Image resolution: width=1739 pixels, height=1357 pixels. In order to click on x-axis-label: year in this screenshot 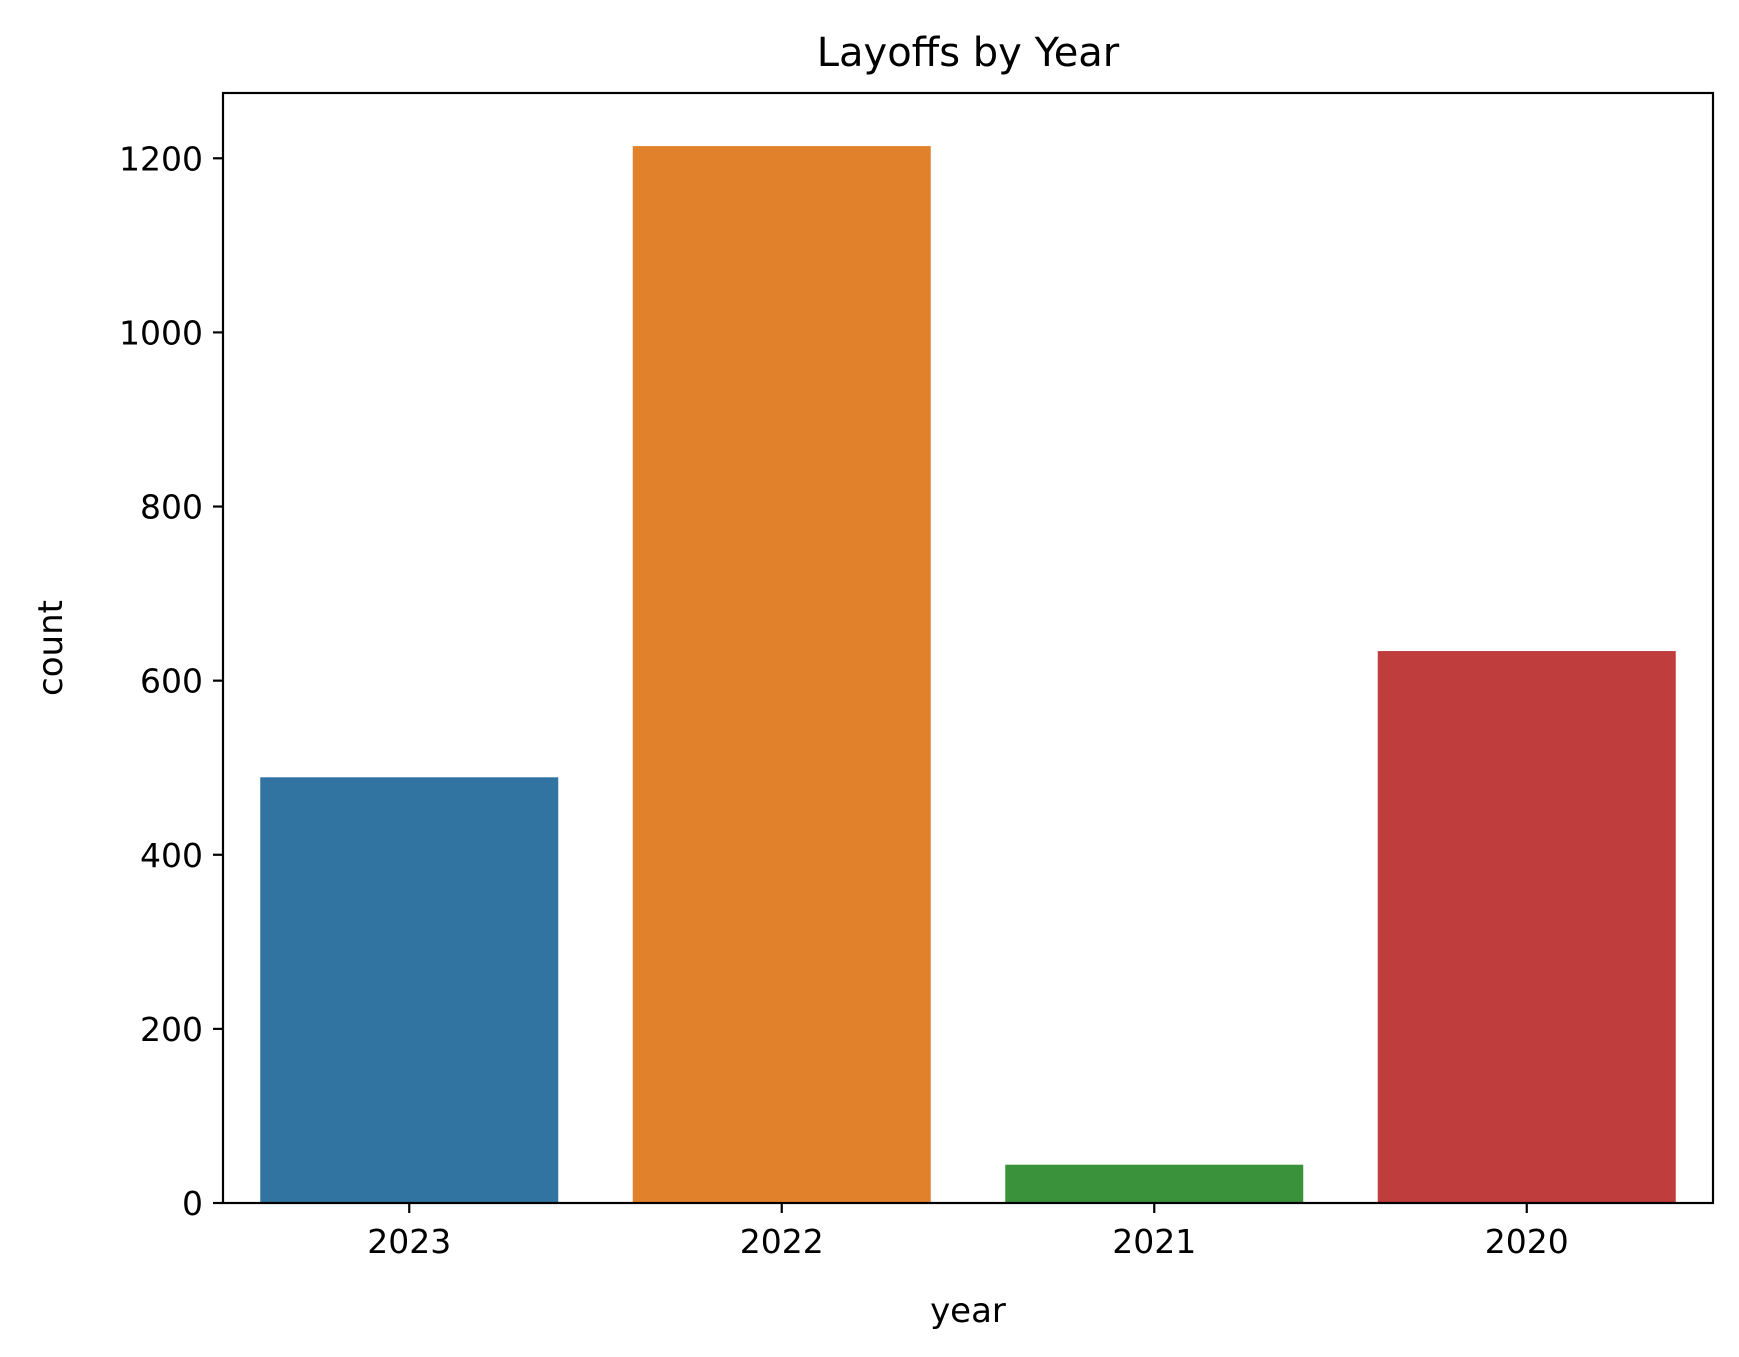, I will do `click(968, 1311)`.